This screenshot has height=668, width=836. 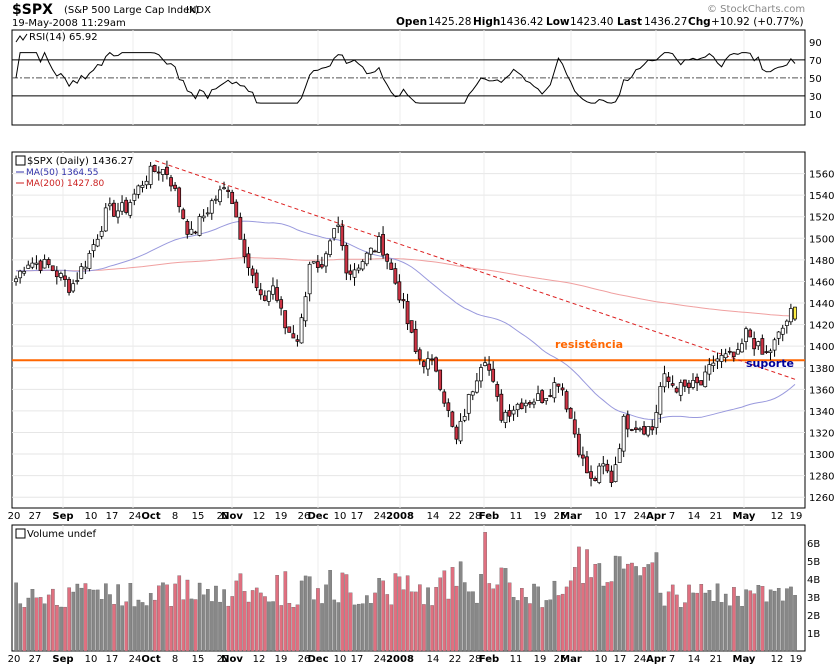 What do you see at coordinates (558, 22) in the screenshot?
I see `low-label: Low` at bounding box center [558, 22].